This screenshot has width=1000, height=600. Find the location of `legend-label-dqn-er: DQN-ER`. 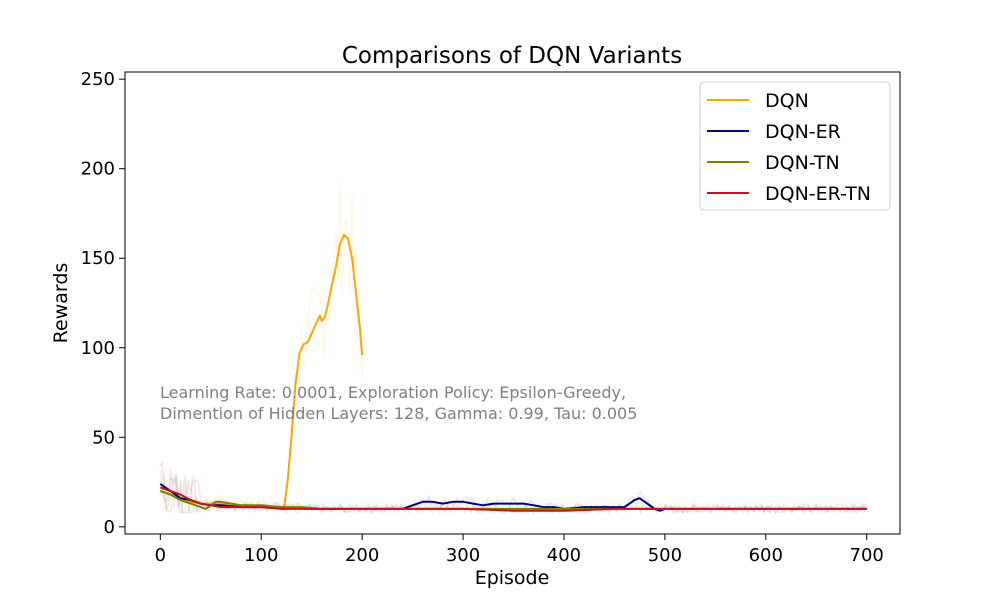

legend-label-dqn-er: DQN-ER is located at coordinates (803, 132).